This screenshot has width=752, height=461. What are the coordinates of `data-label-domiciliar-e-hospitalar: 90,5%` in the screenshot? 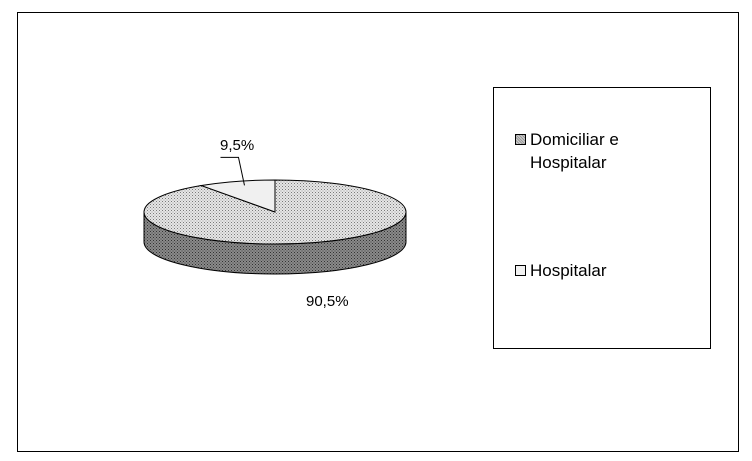 It's located at (327, 301).